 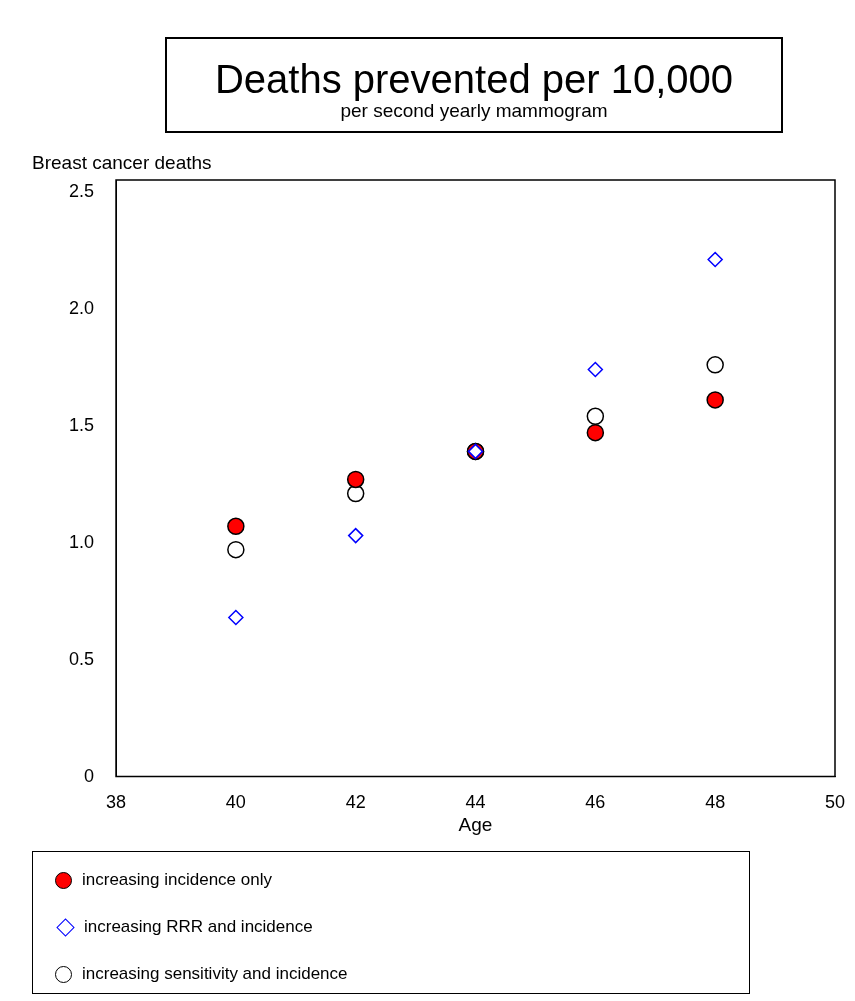 I want to click on y-tick-label: 0, so click(x=89, y=775).